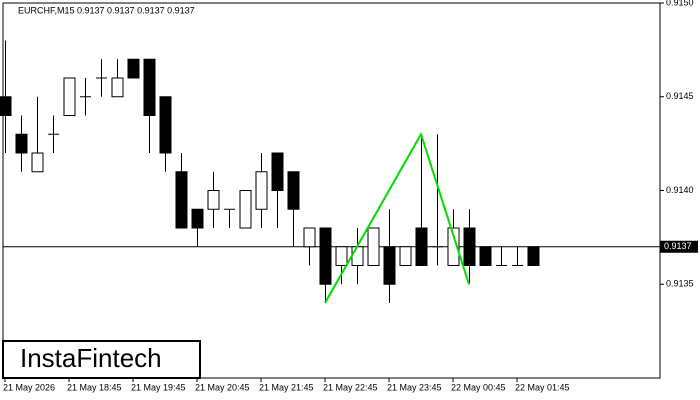 The image size is (700, 400). Describe the element at coordinates (29, 387) in the screenshot. I see `x-tick-label: 21 May 2026` at that location.